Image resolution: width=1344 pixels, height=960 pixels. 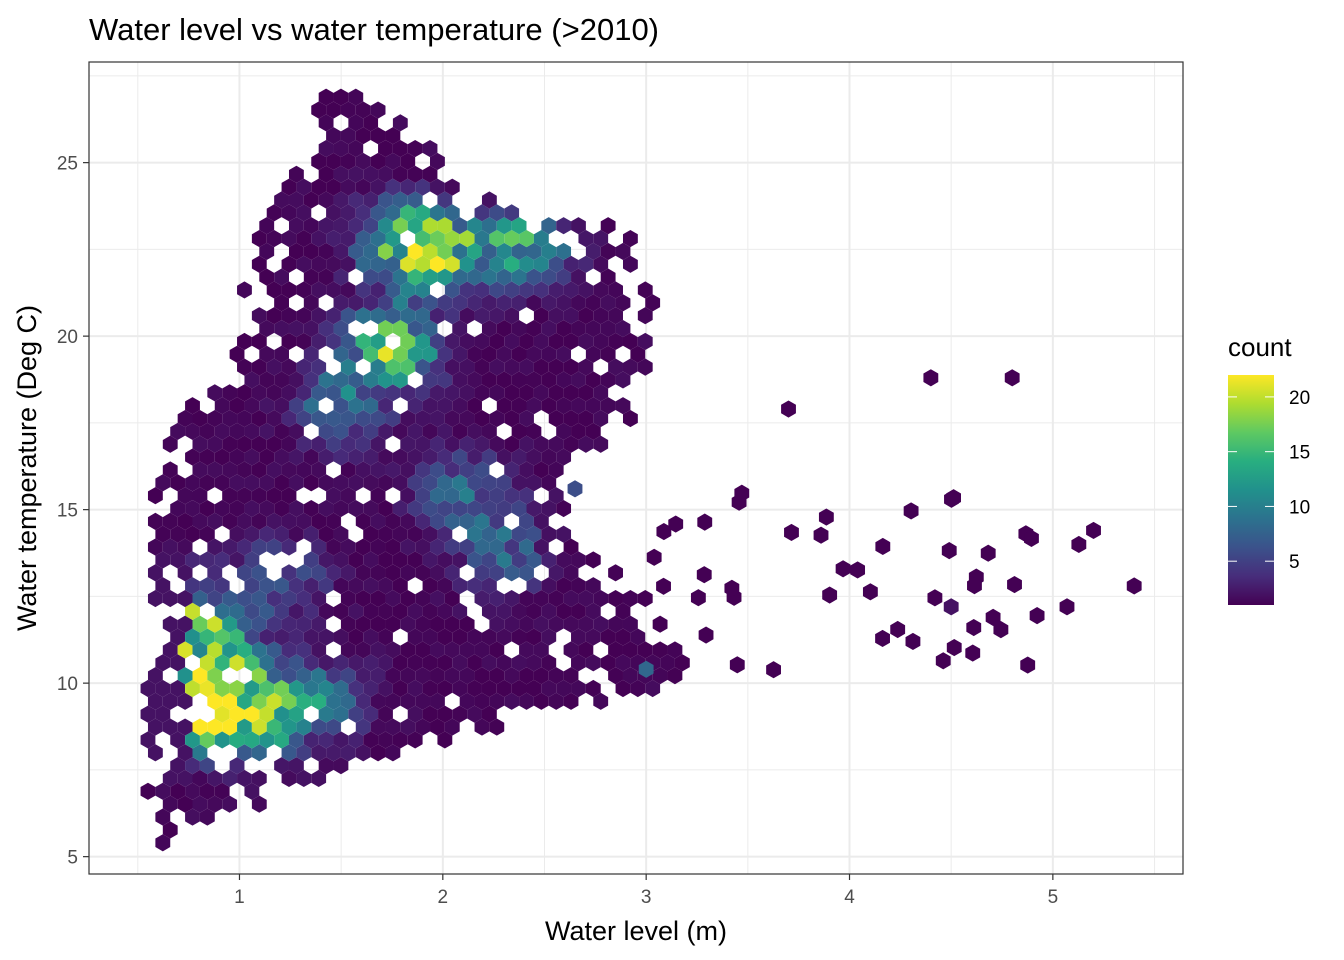 What do you see at coordinates (1299, 398) in the screenshot?
I see `legend-tick-label: 20` at bounding box center [1299, 398].